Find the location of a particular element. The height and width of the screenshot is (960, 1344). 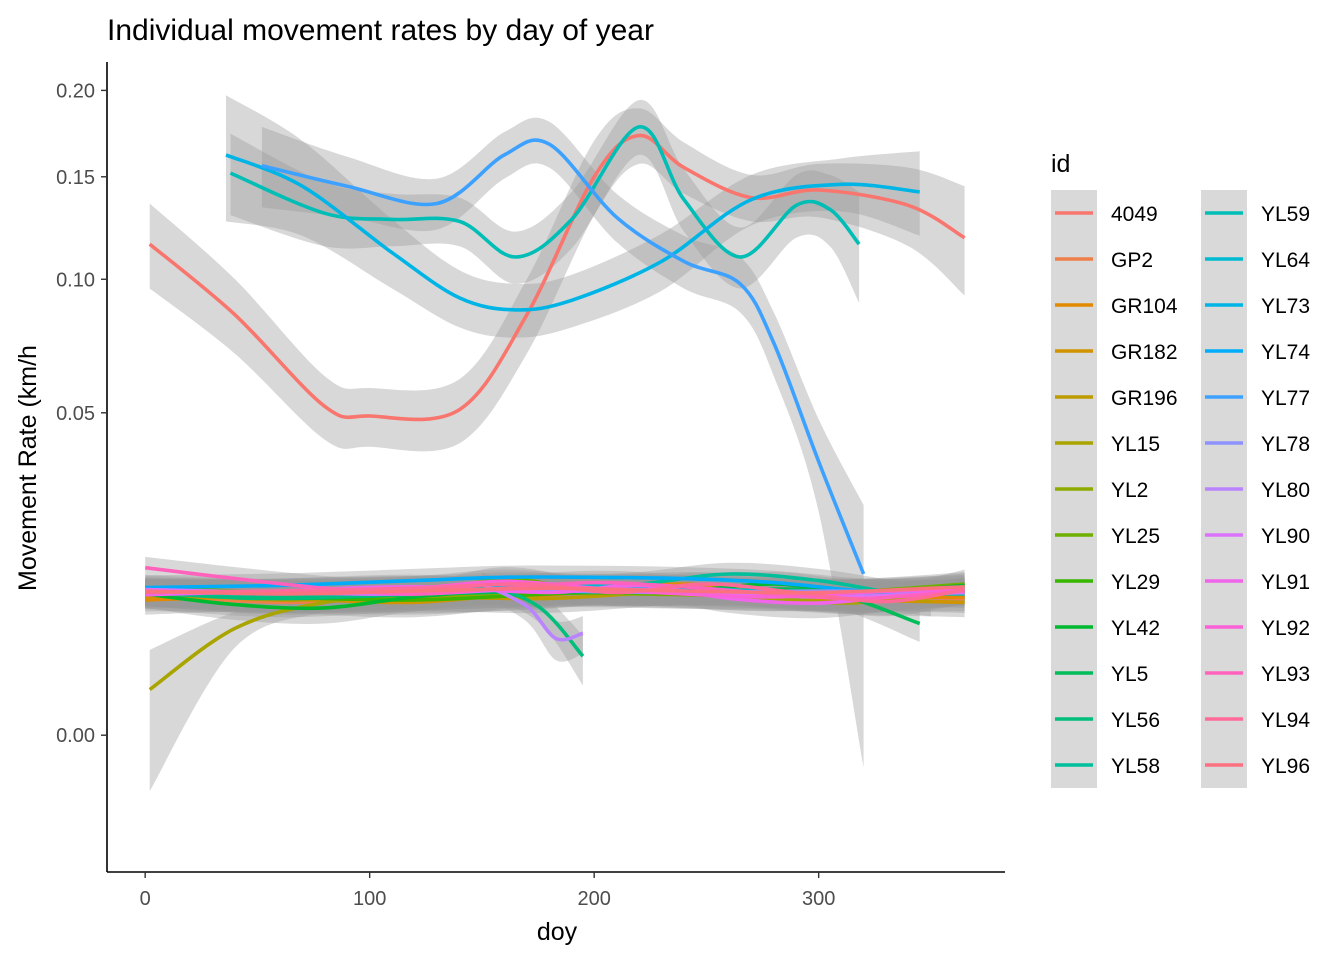

series-line-yl96 is located at coordinates (555, 590).